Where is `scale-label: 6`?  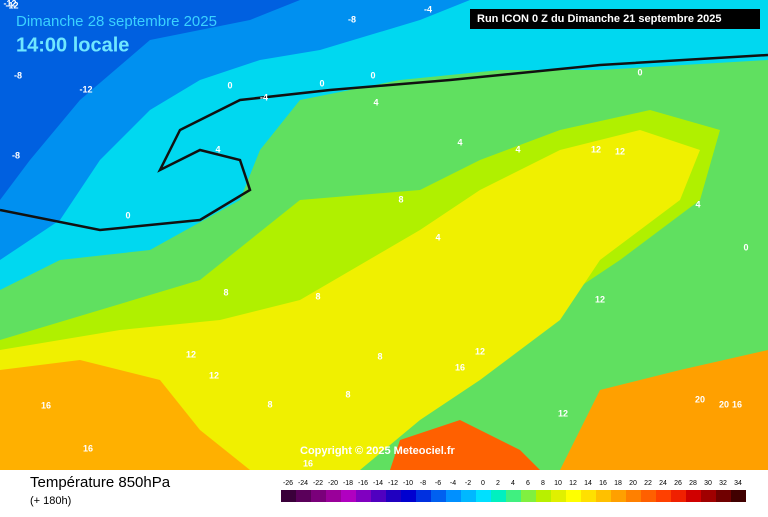
scale-label: 6 is located at coordinates (528, 483).